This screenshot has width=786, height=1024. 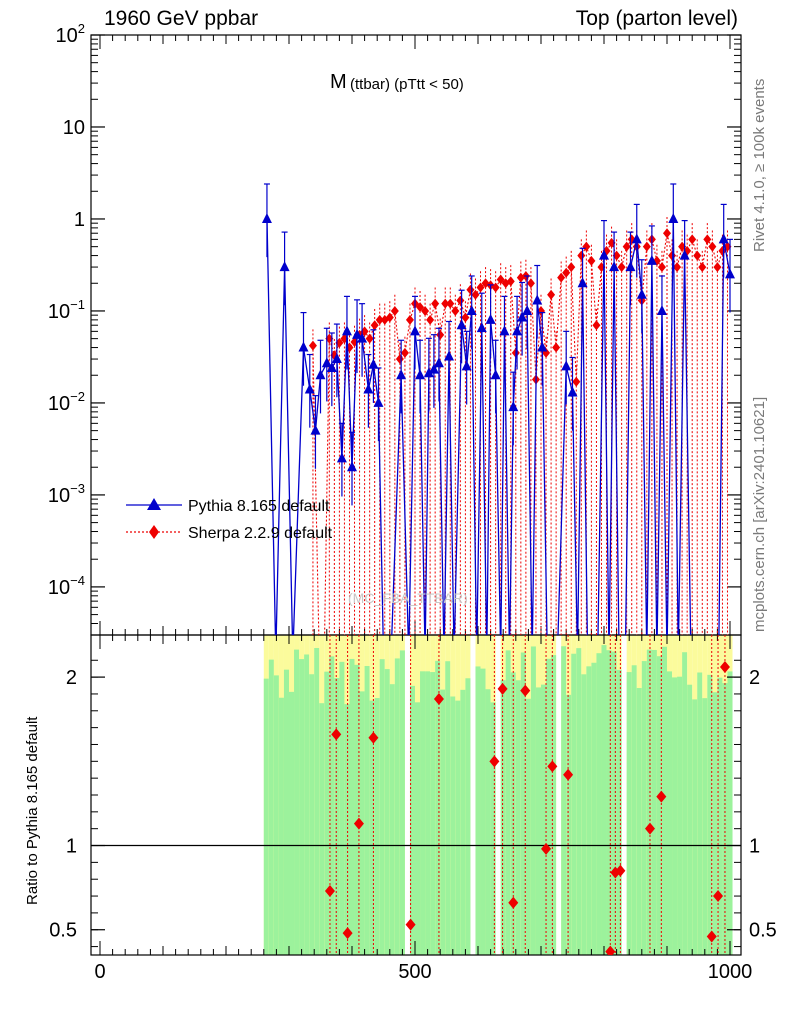 I want to click on legend-sherpa-label: Sherpa 2.2.9 default, so click(x=260, y=533).